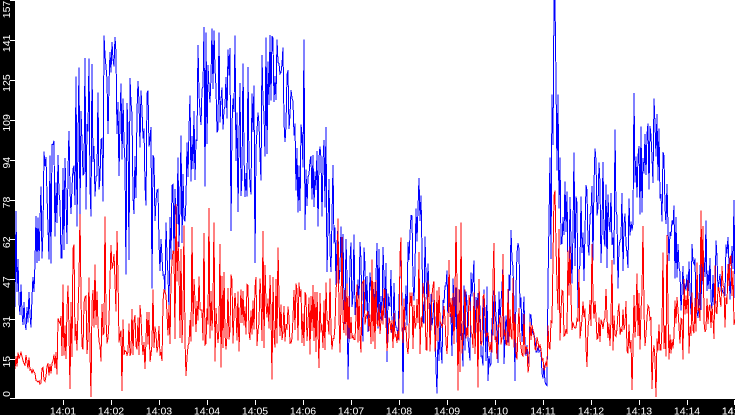  Describe the element at coordinates (7, 322) in the screenshot. I see `svg-text: 31` at that location.